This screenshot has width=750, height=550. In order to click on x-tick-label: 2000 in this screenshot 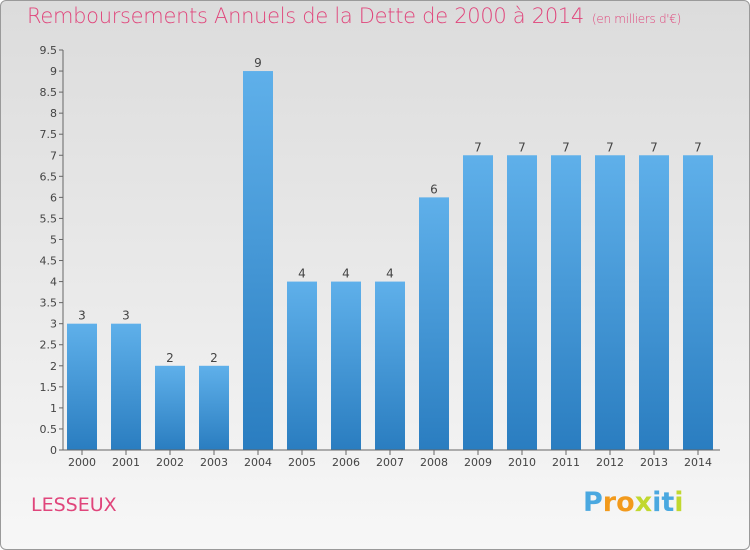, I will do `click(82, 462)`.